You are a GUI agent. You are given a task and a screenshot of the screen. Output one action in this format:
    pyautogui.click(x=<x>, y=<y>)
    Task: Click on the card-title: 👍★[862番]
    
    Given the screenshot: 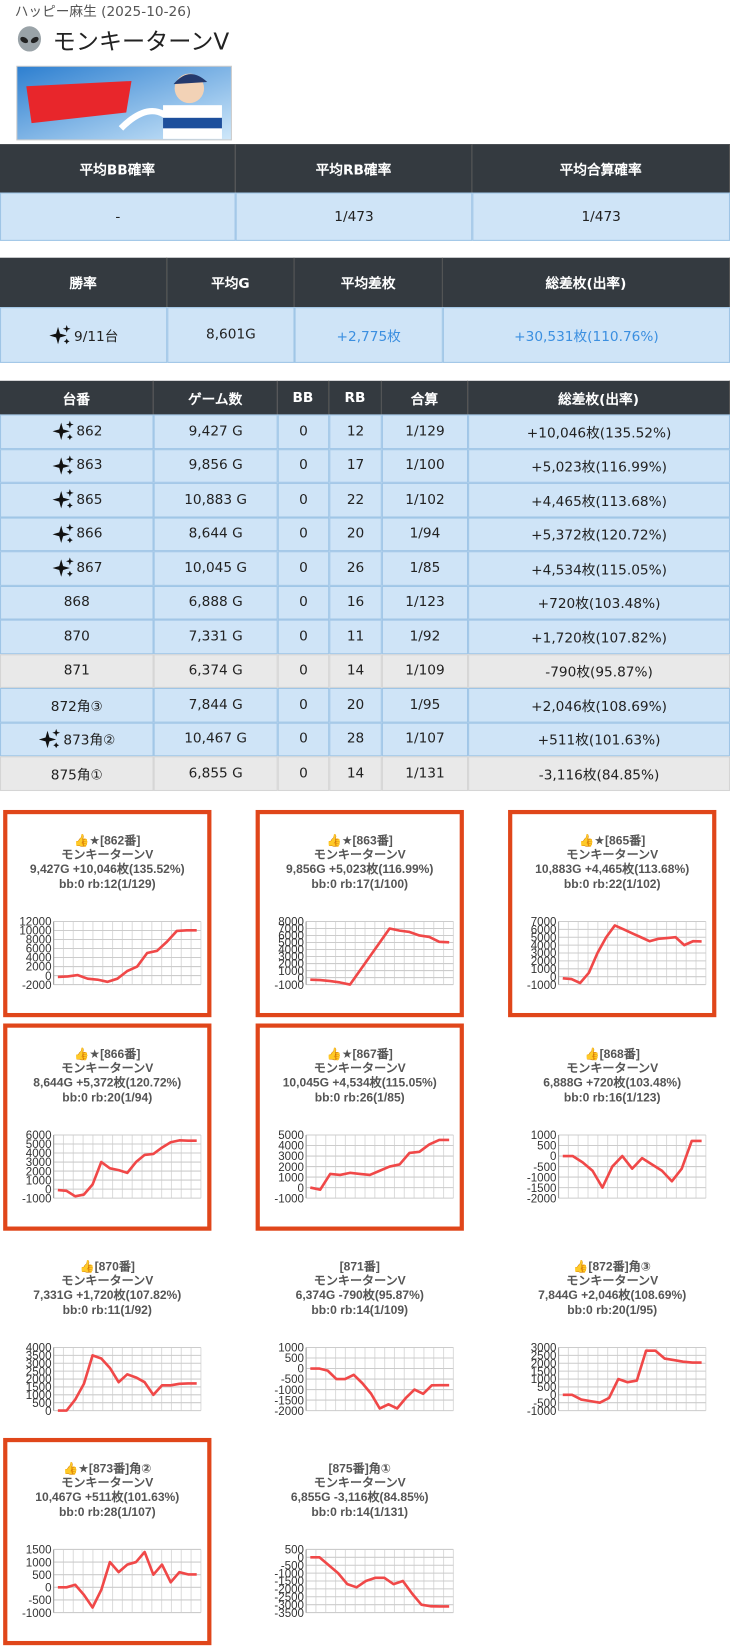 What is the action you would take?
    pyautogui.click(x=107, y=840)
    